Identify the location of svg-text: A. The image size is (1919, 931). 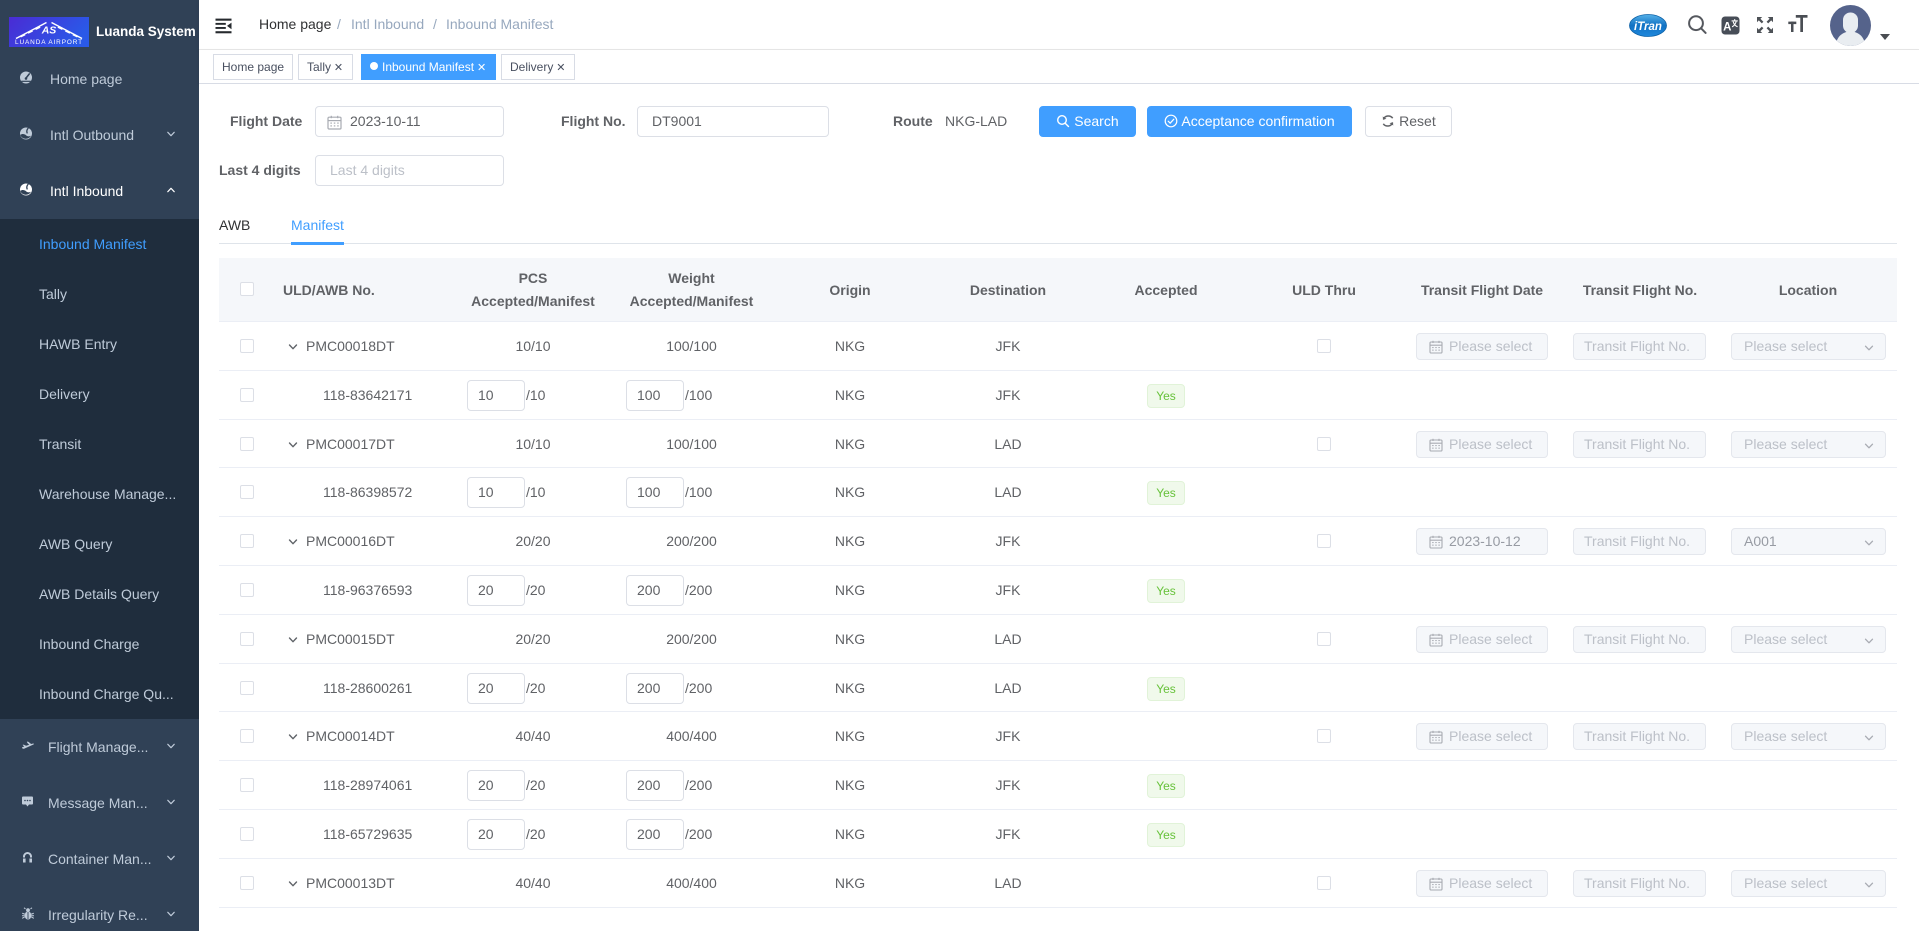
(1727, 28).